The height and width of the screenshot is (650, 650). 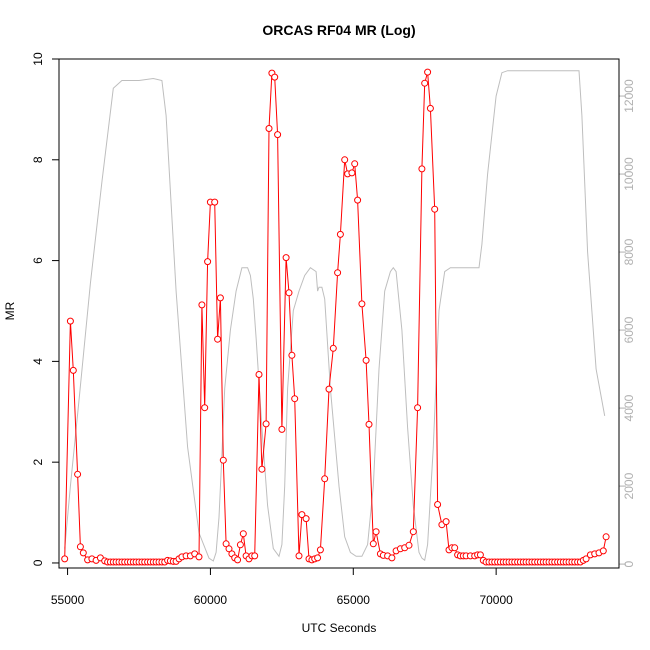 What do you see at coordinates (629, 485) in the screenshot?
I see `y2-tick-label: 2000` at bounding box center [629, 485].